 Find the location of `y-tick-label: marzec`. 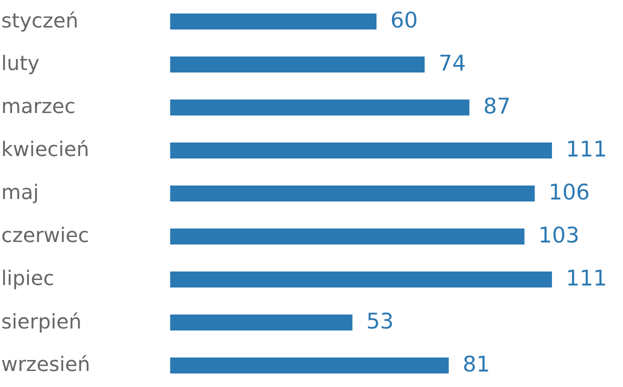

y-tick-label: marzec is located at coordinates (38, 108).